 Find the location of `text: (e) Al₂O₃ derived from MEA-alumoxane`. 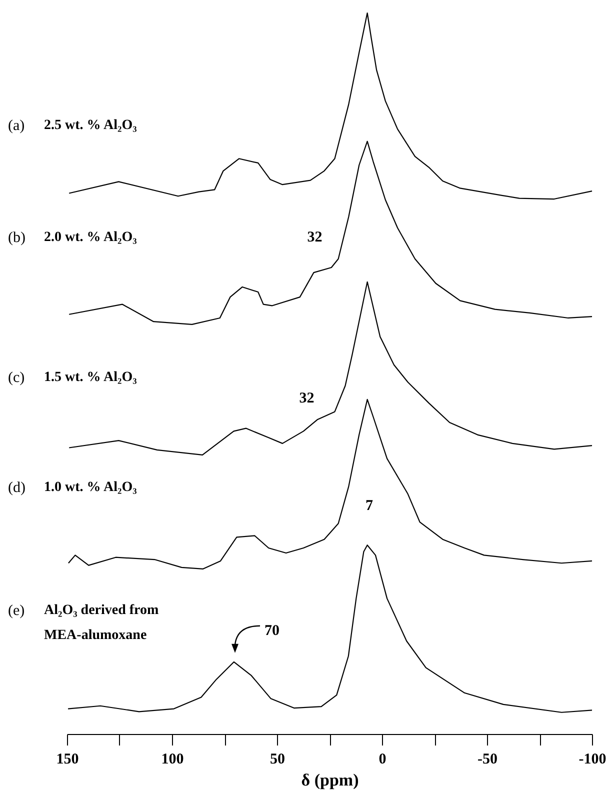

text: (e) Al₂O₃ derived from MEA-alumoxane is located at coordinates (83, 623).